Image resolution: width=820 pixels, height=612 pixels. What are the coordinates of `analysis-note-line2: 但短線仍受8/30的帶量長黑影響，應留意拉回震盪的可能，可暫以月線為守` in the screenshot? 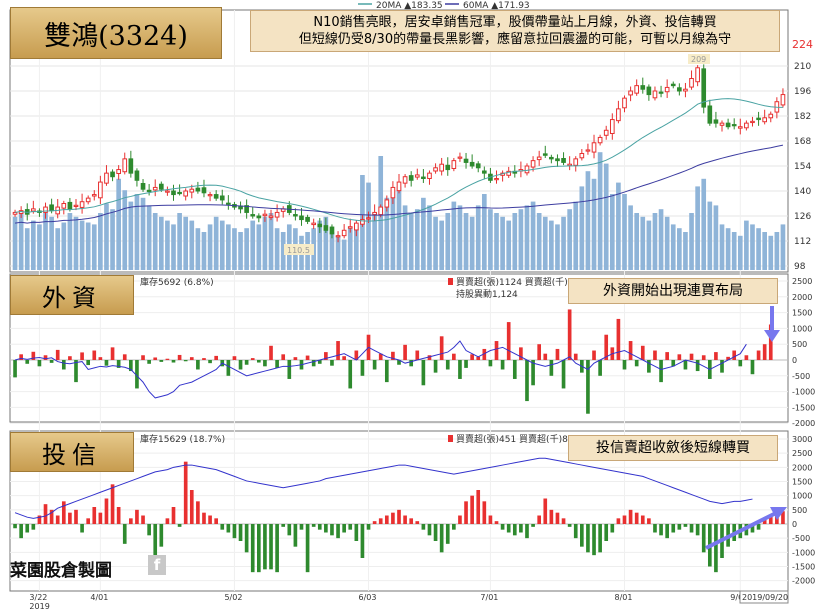 It's located at (515, 39).